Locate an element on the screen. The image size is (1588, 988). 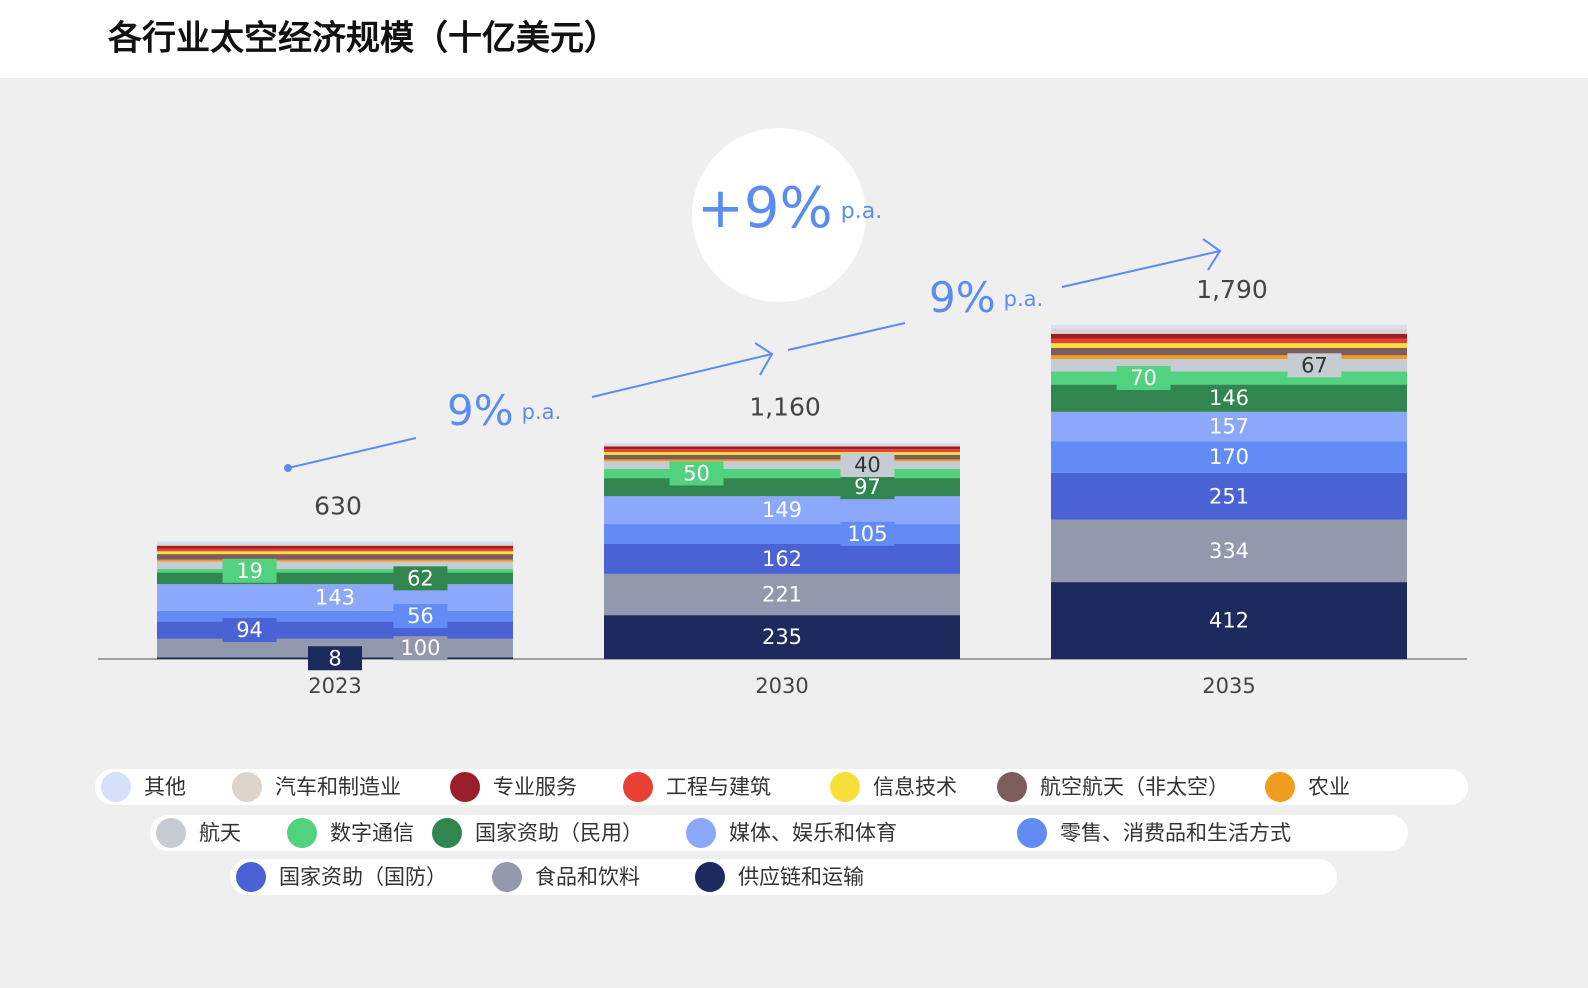
data-label: 221 is located at coordinates (782, 595).